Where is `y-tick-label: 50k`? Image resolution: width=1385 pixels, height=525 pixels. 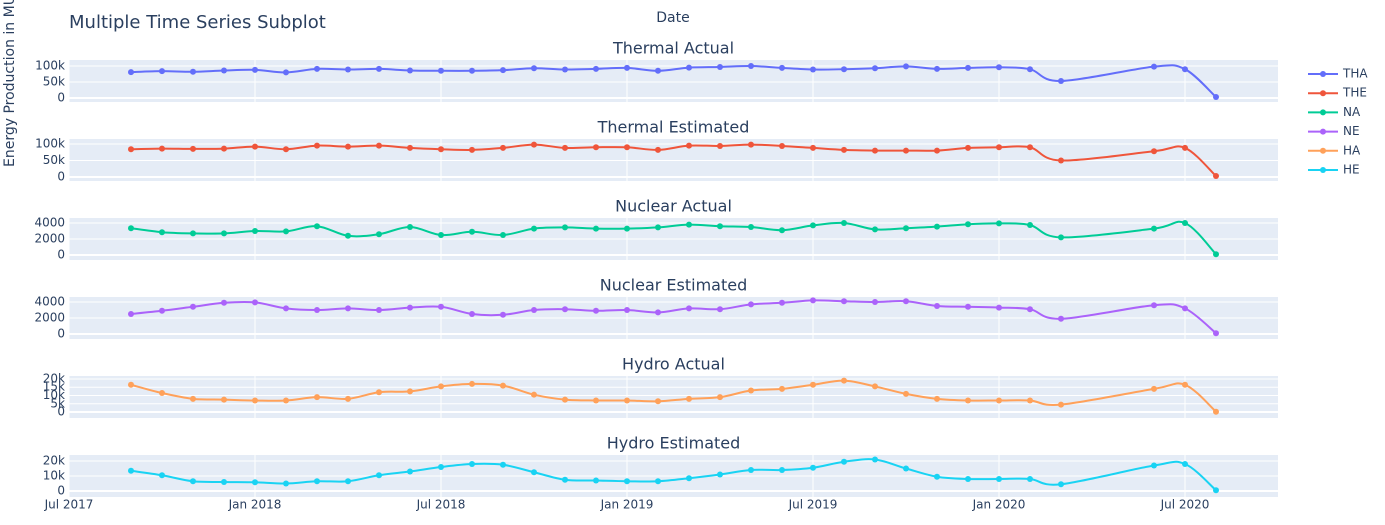 y-tick-label: 50k is located at coordinates (54, 82).